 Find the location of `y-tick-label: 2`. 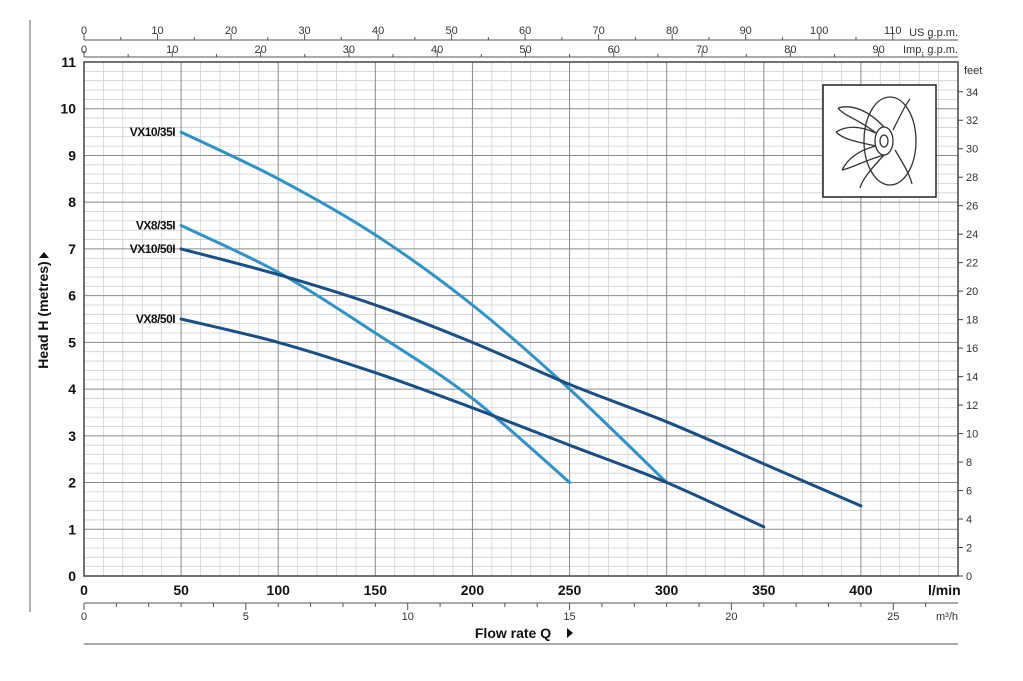

y-tick-label: 2 is located at coordinates (72, 483).